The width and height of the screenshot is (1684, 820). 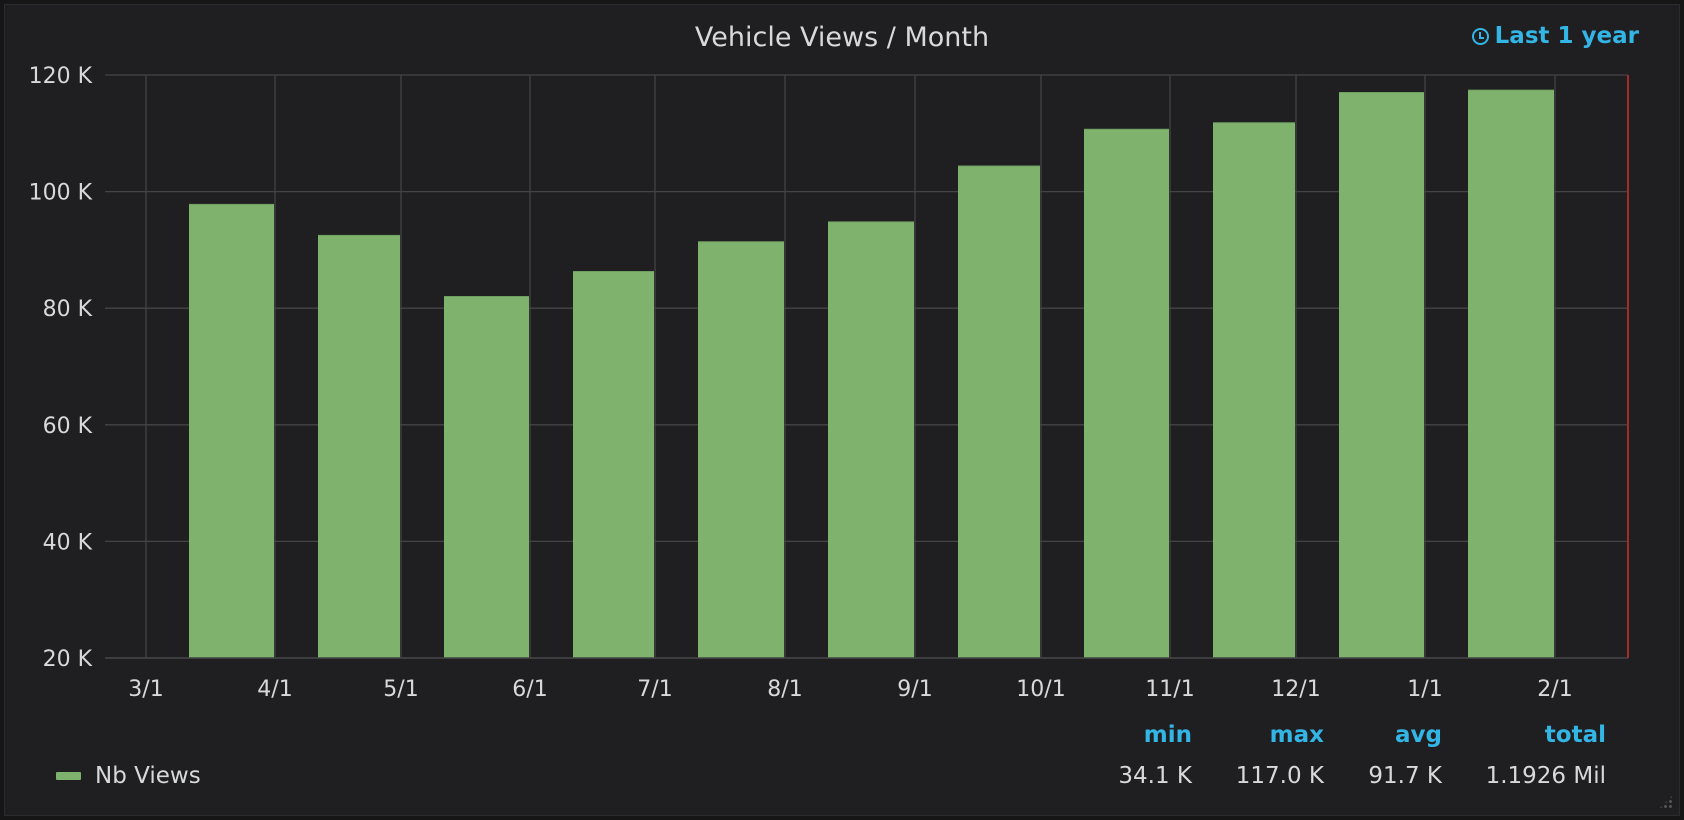 What do you see at coordinates (61, 76) in the screenshot?
I see `y-tick-label: 120 K` at bounding box center [61, 76].